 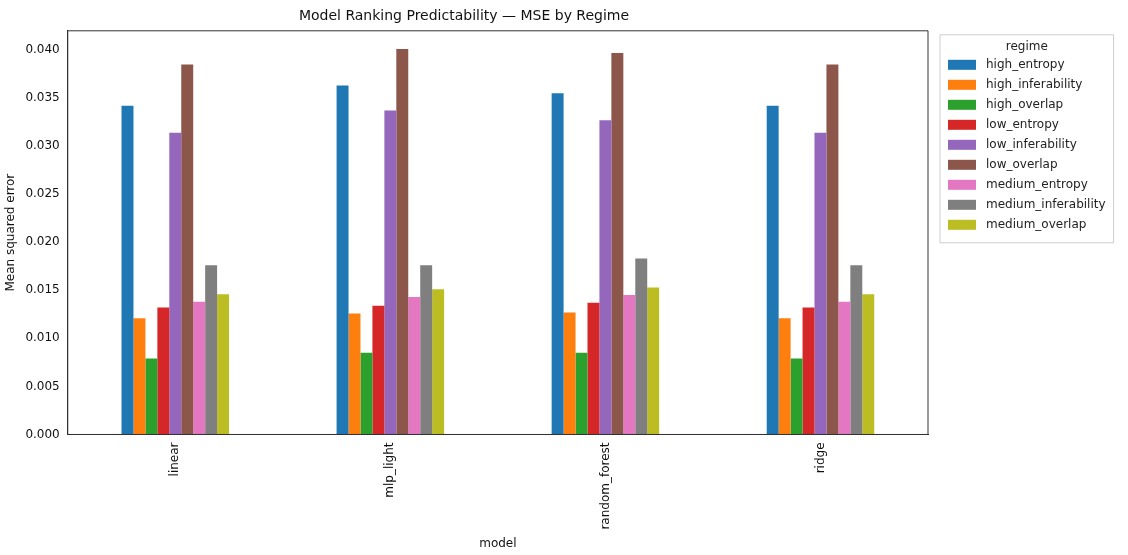 I want to click on legend-label: high_entropy, so click(x=1025, y=63).